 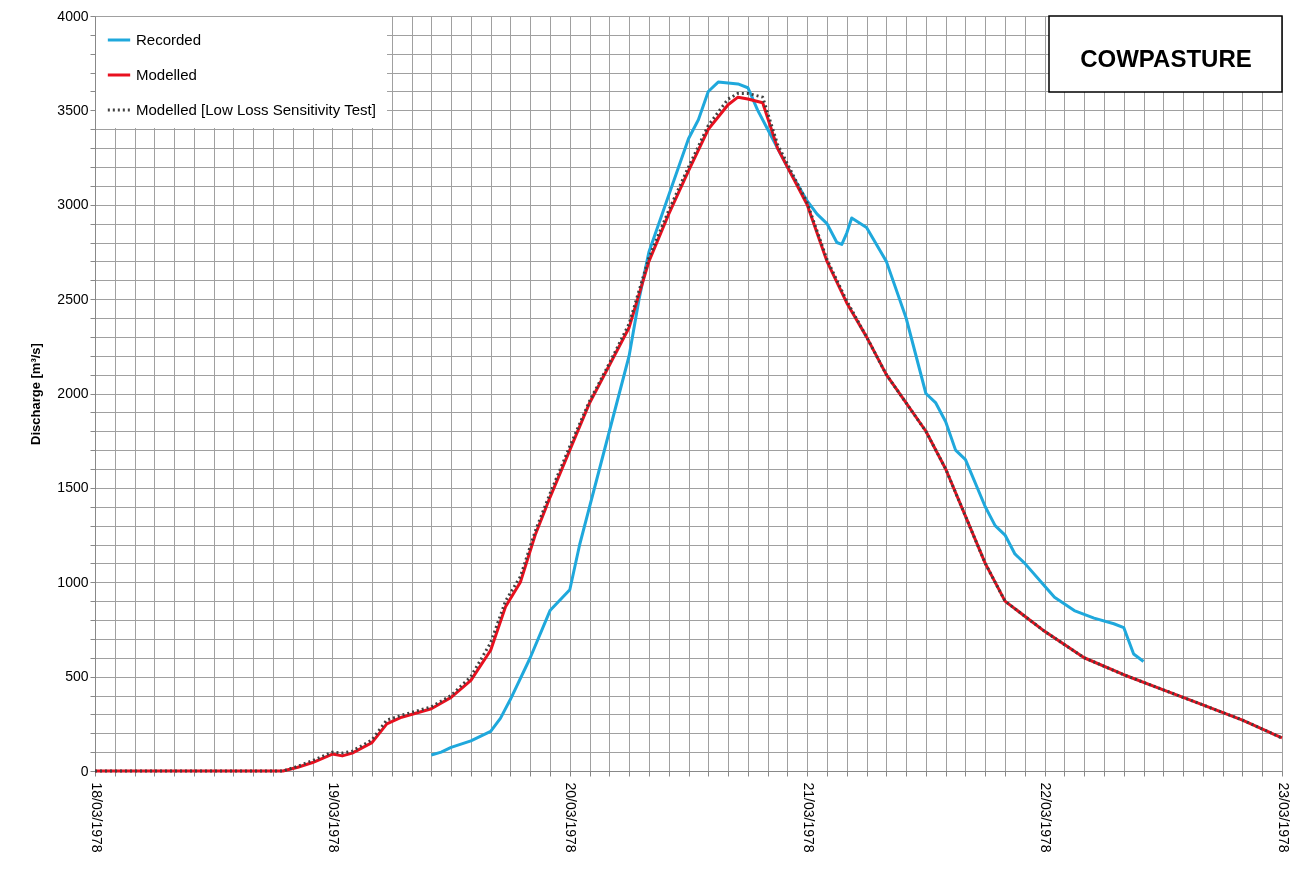 What do you see at coordinates (169, 39) in the screenshot?
I see `legend-label: Recorded` at bounding box center [169, 39].